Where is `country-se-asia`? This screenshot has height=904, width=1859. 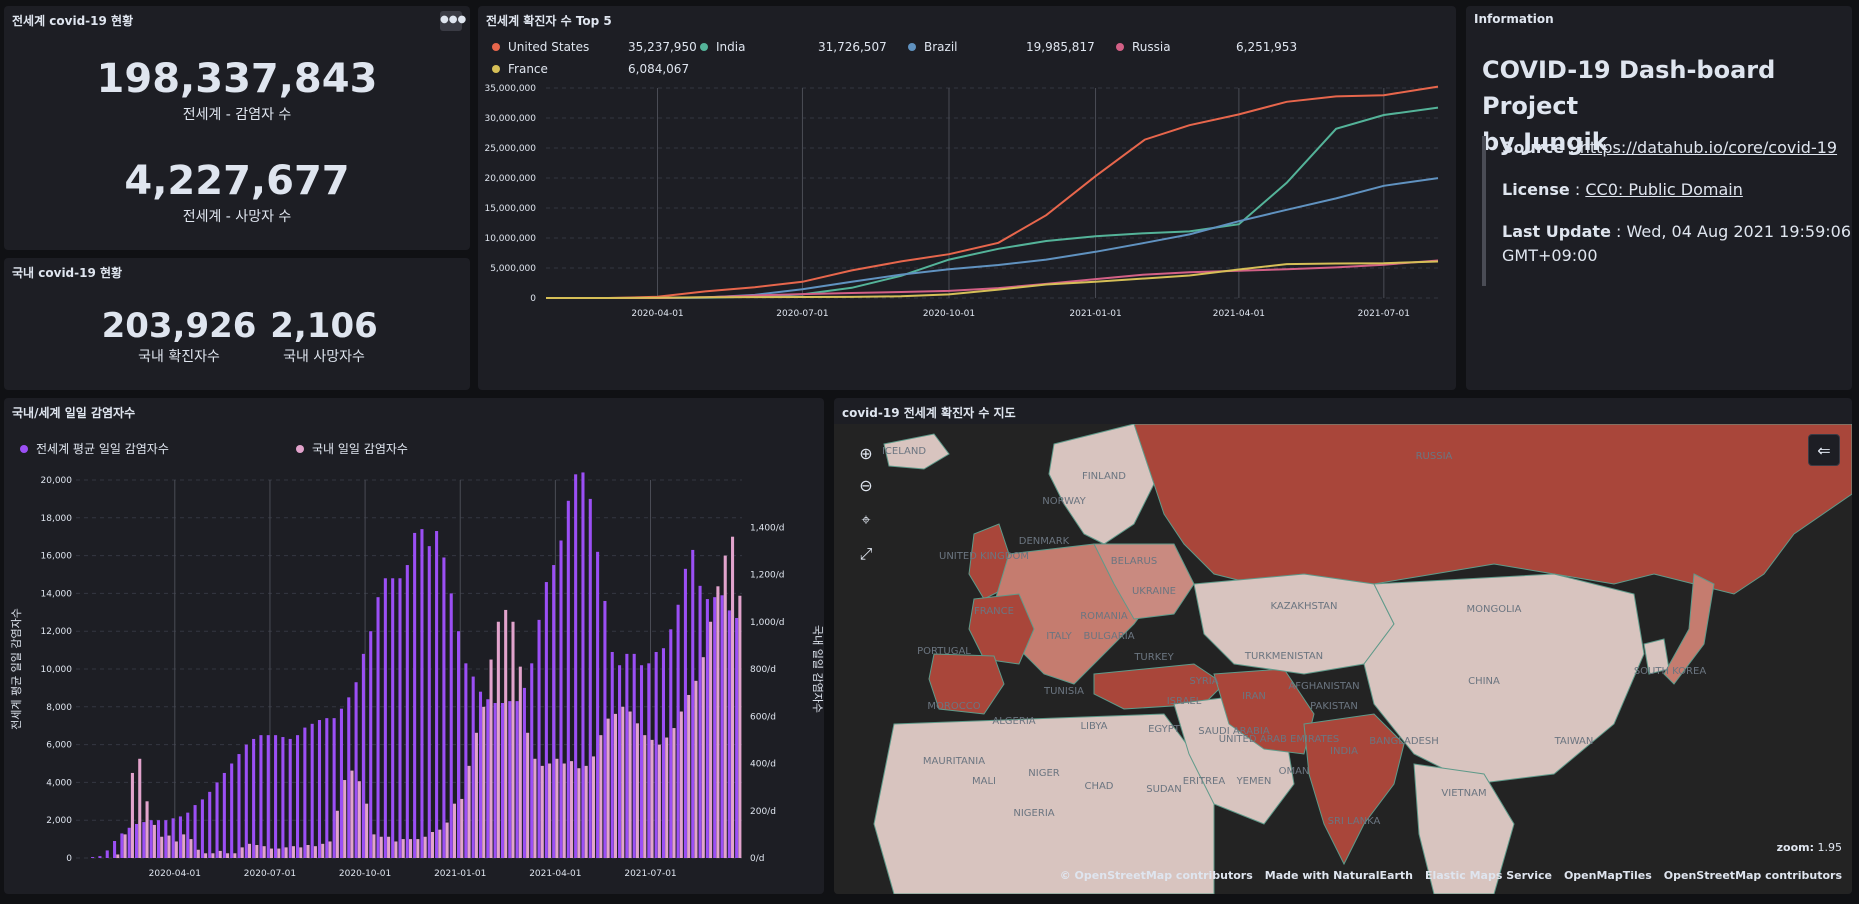
country-se-asia is located at coordinates (1464, 828).